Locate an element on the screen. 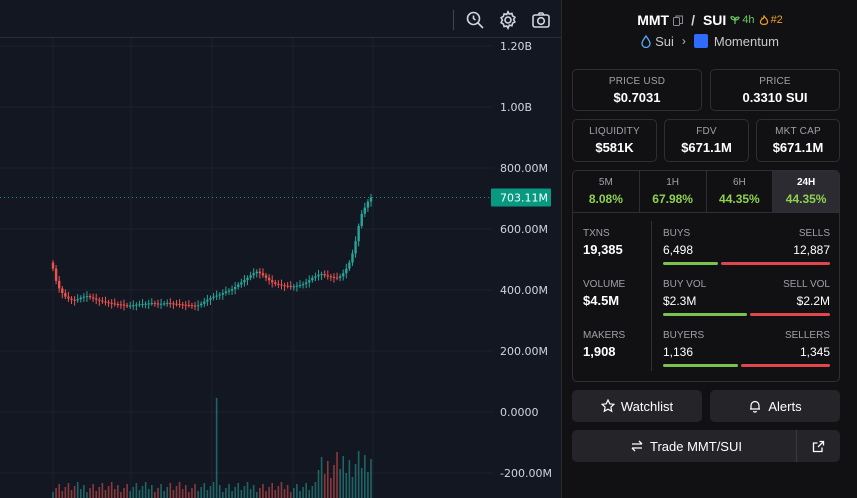 The image size is (857, 498). tab-24h: 24H 44.35% is located at coordinates (806, 191).